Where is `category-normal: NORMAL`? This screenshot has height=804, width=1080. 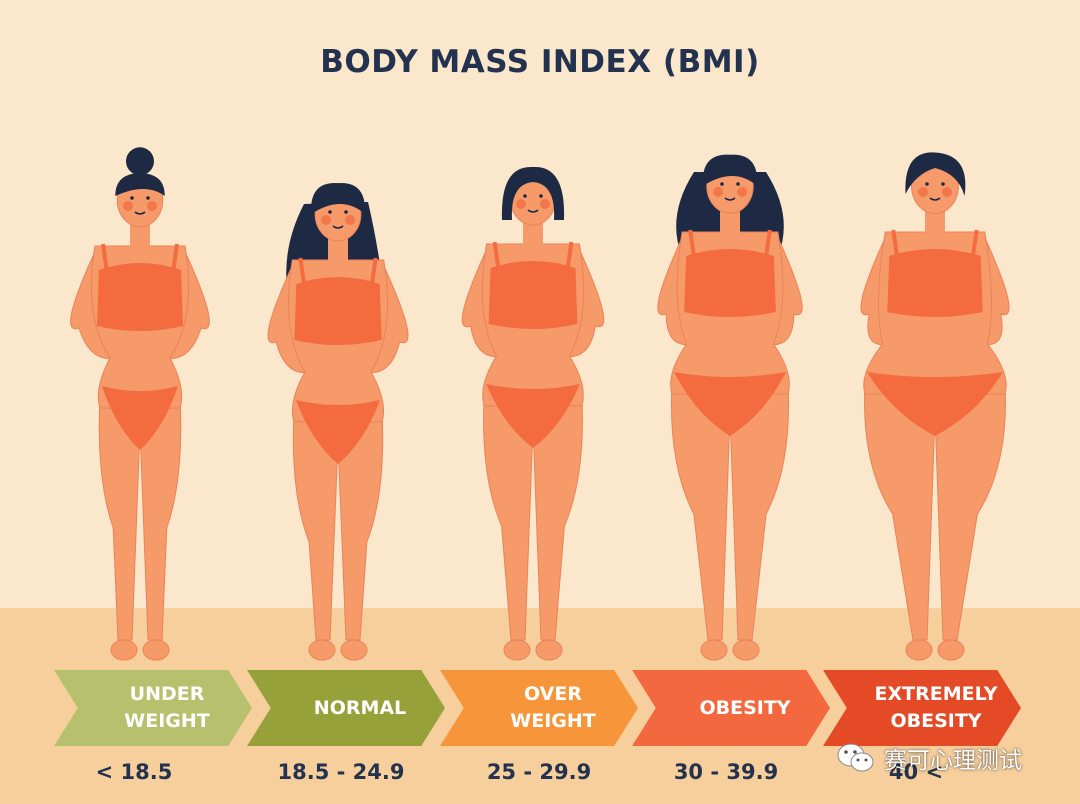 category-normal: NORMAL is located at coordinates (346, 708).